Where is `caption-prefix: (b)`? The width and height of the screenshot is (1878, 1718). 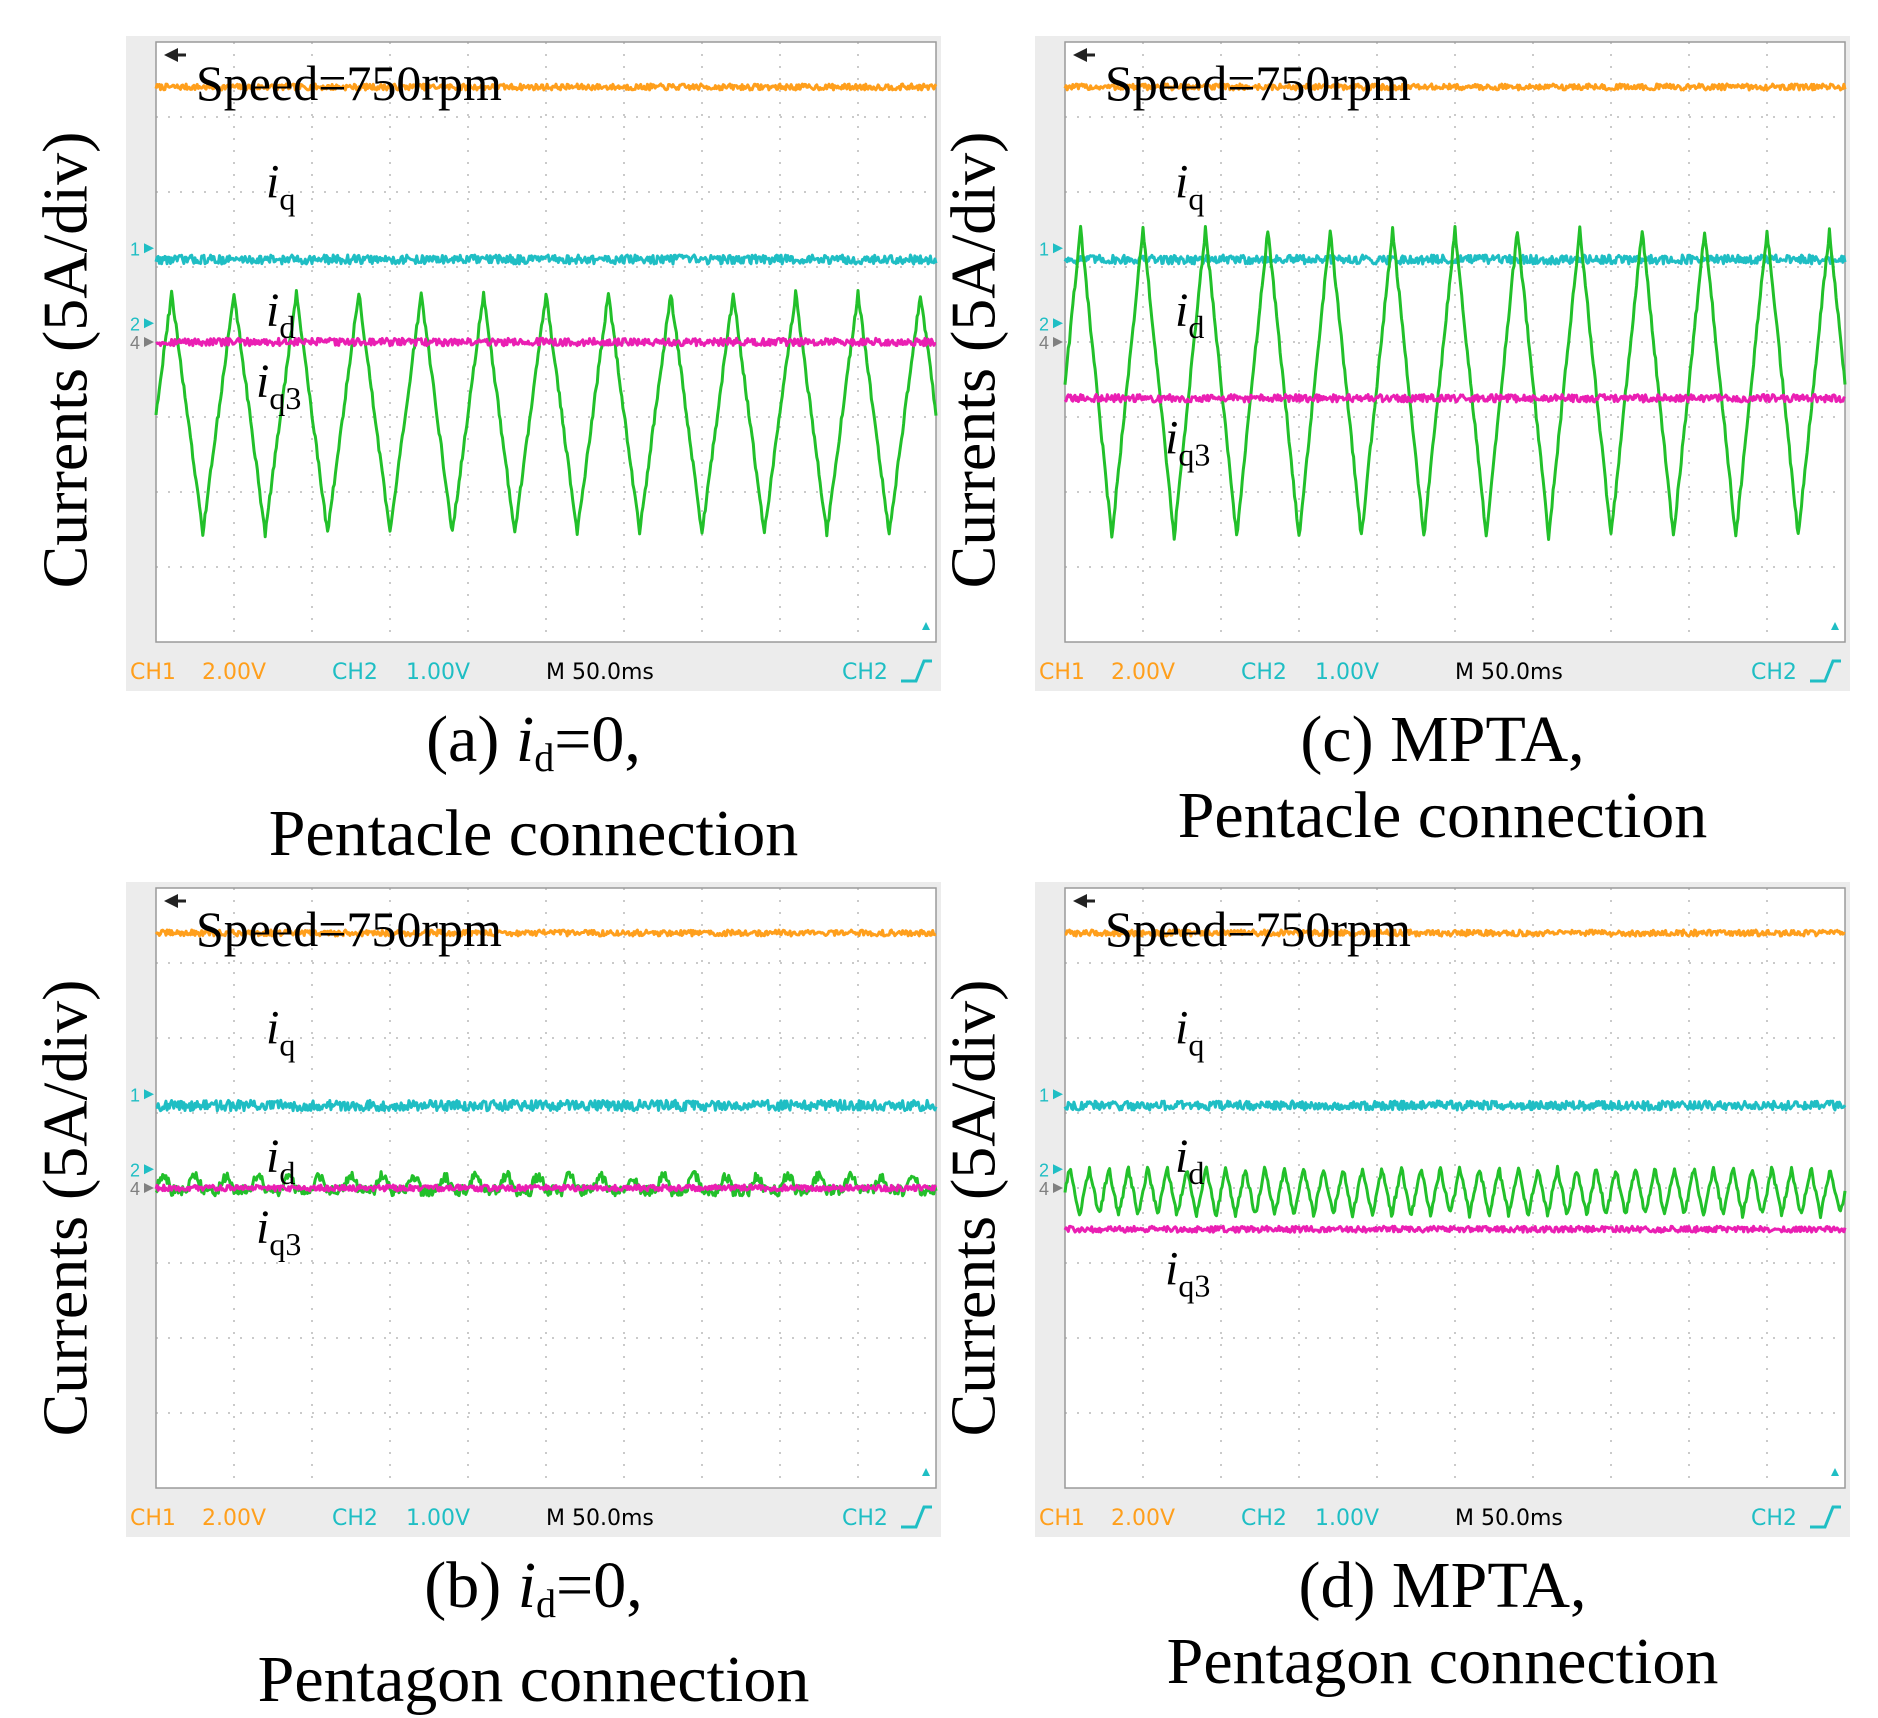 caption-prefix: (b) is located at coordinates (471, 1585).